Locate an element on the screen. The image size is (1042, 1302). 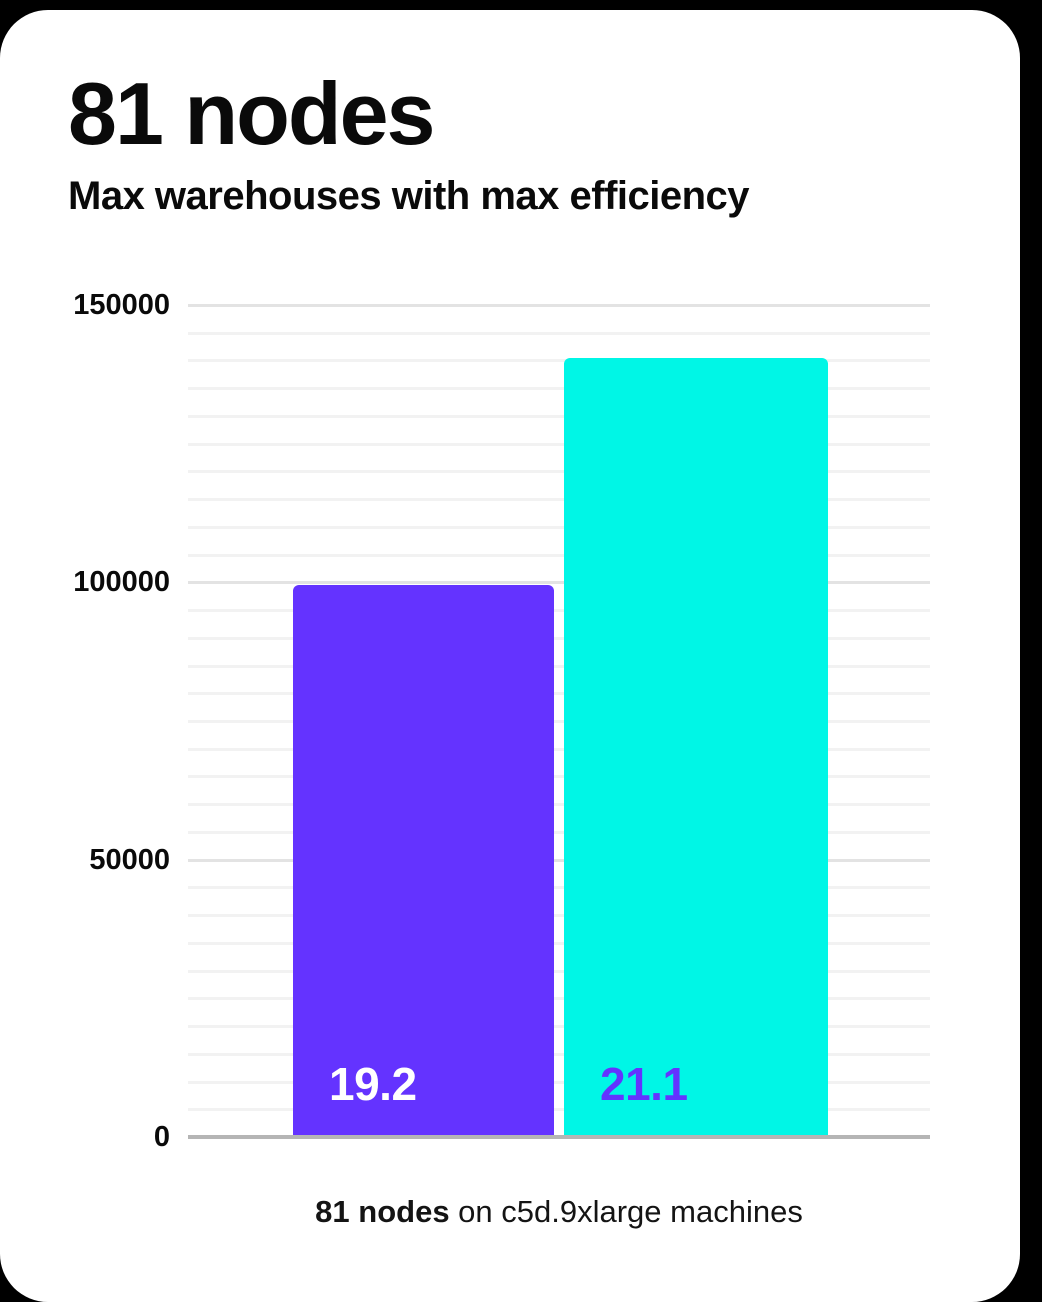
y-axis-tick-label: 50000 is located at coordinates (129, 859).